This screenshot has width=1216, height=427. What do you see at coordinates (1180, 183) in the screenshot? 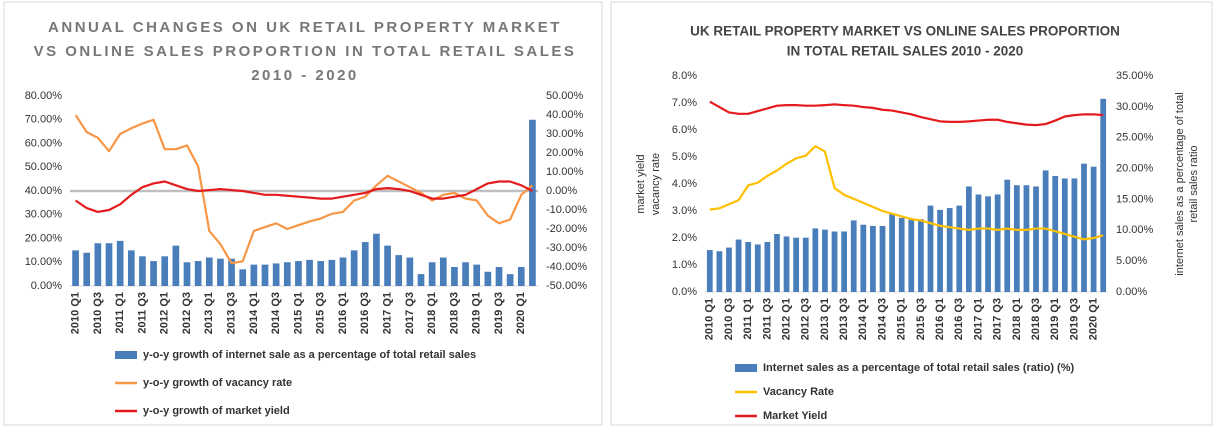
I see `y2-axis-title: internet sales as a percentage of total` at bounding box center [1180, 183].